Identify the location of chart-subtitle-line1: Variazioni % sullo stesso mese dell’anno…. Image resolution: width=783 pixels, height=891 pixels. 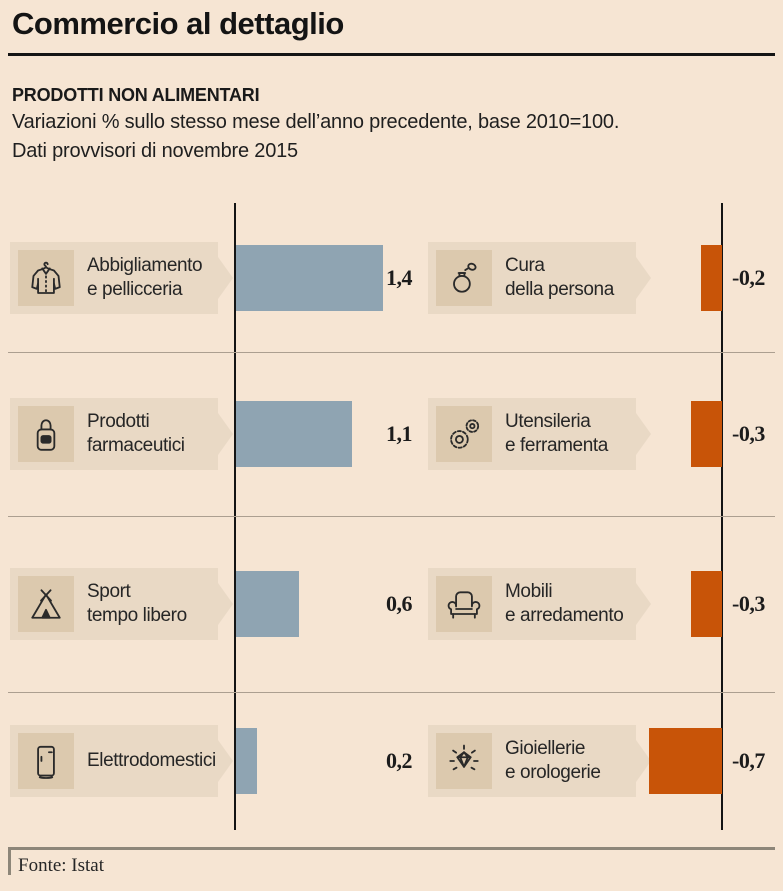
(316, 122).